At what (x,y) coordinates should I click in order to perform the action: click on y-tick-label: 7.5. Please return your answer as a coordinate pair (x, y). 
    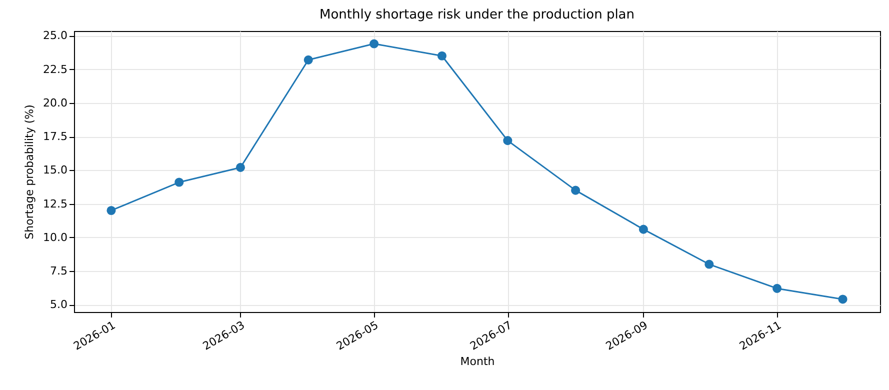
    Looking at the image, I should click on (59, 271).